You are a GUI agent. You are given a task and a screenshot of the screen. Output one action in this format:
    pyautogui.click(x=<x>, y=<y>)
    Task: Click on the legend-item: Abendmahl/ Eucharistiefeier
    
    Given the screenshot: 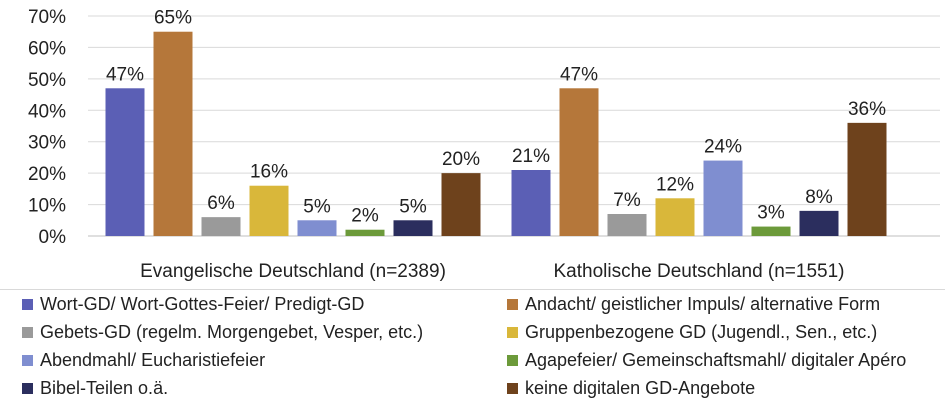 What is the action you would take?
    pyautogui.click(x=143, y=360)
    